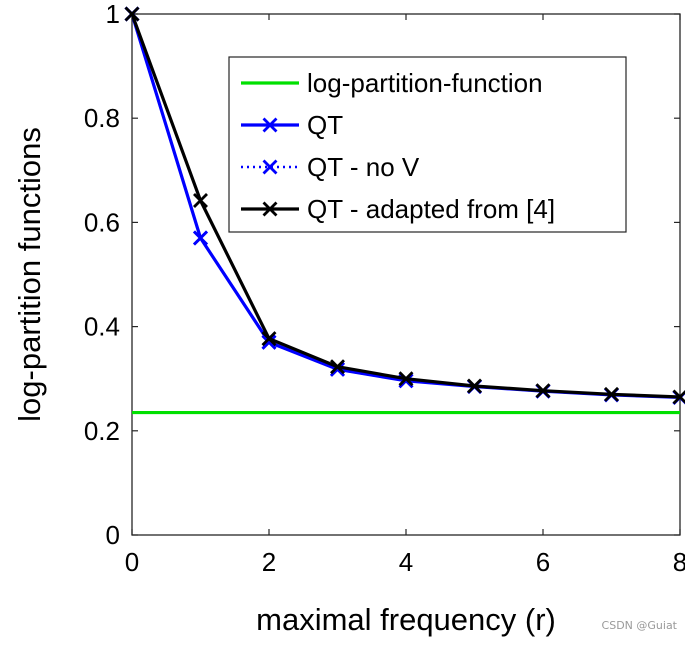 This screenshot has width=685, height=645. I want to click on legend-label-qt-adapted-from-4: QT - adapted from [4], so click(431, 209).